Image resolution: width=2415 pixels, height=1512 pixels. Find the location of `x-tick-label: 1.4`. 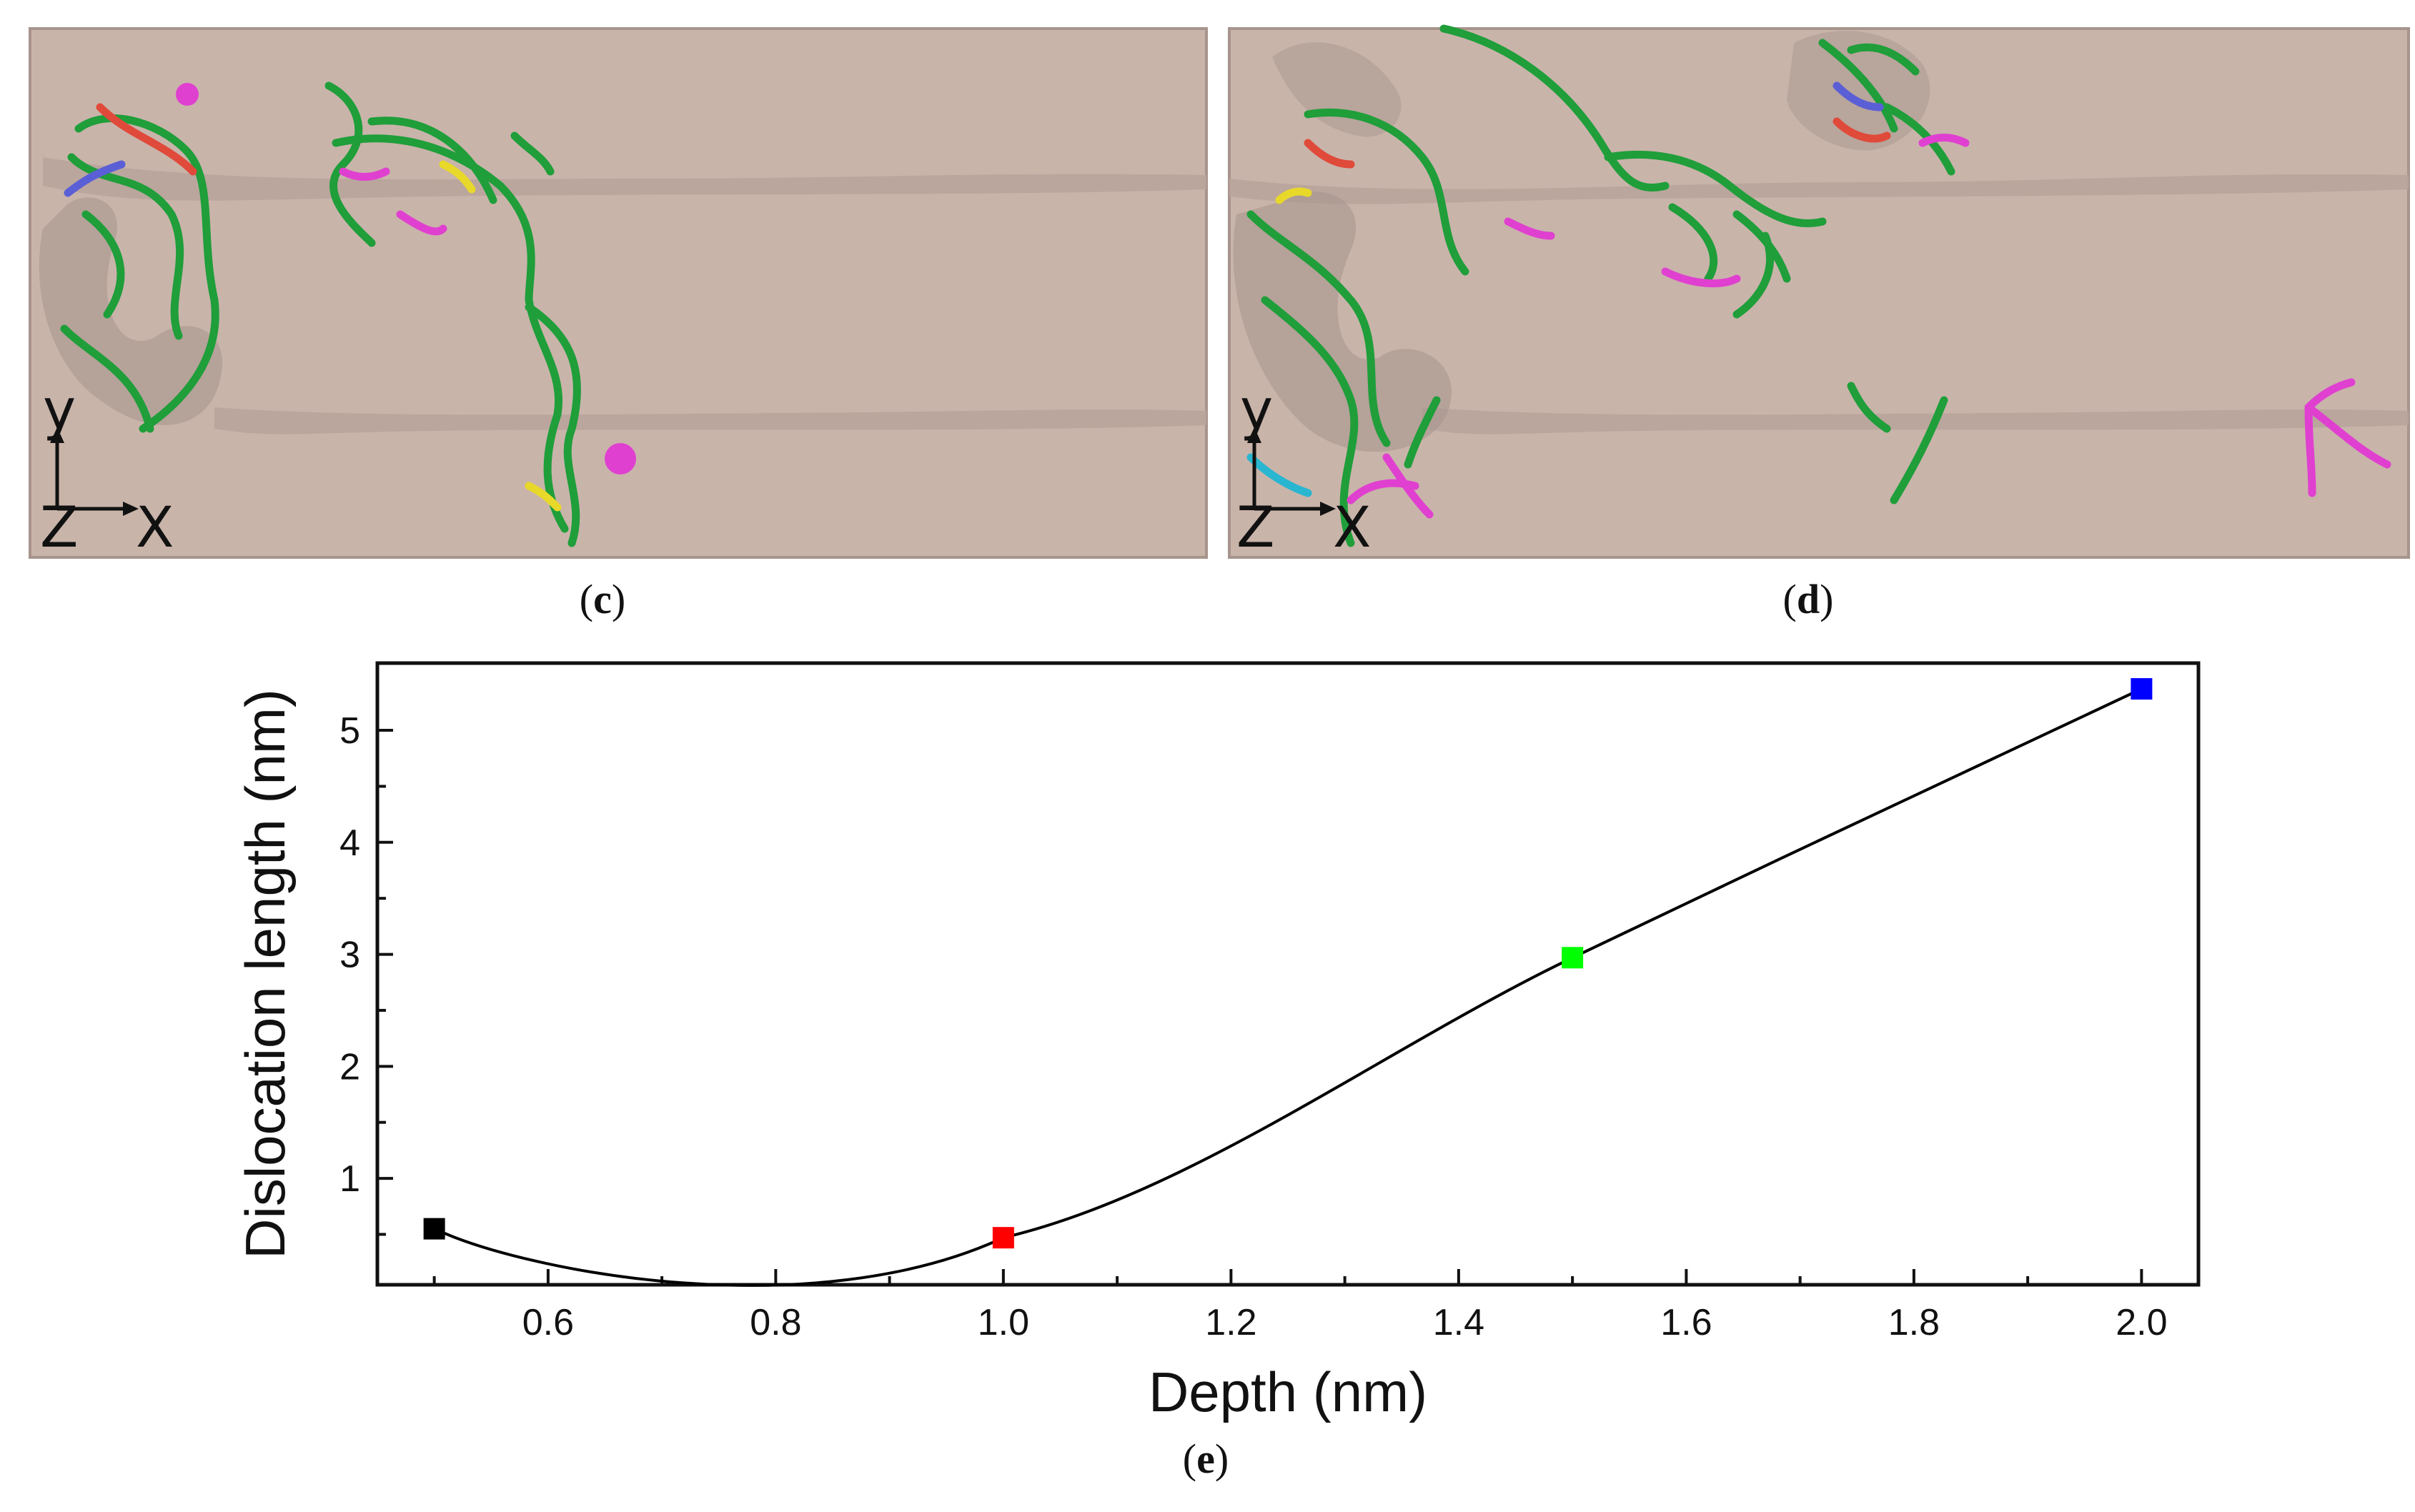

x-tick-label: 1.4 is located at coordinates (1458, 1323).